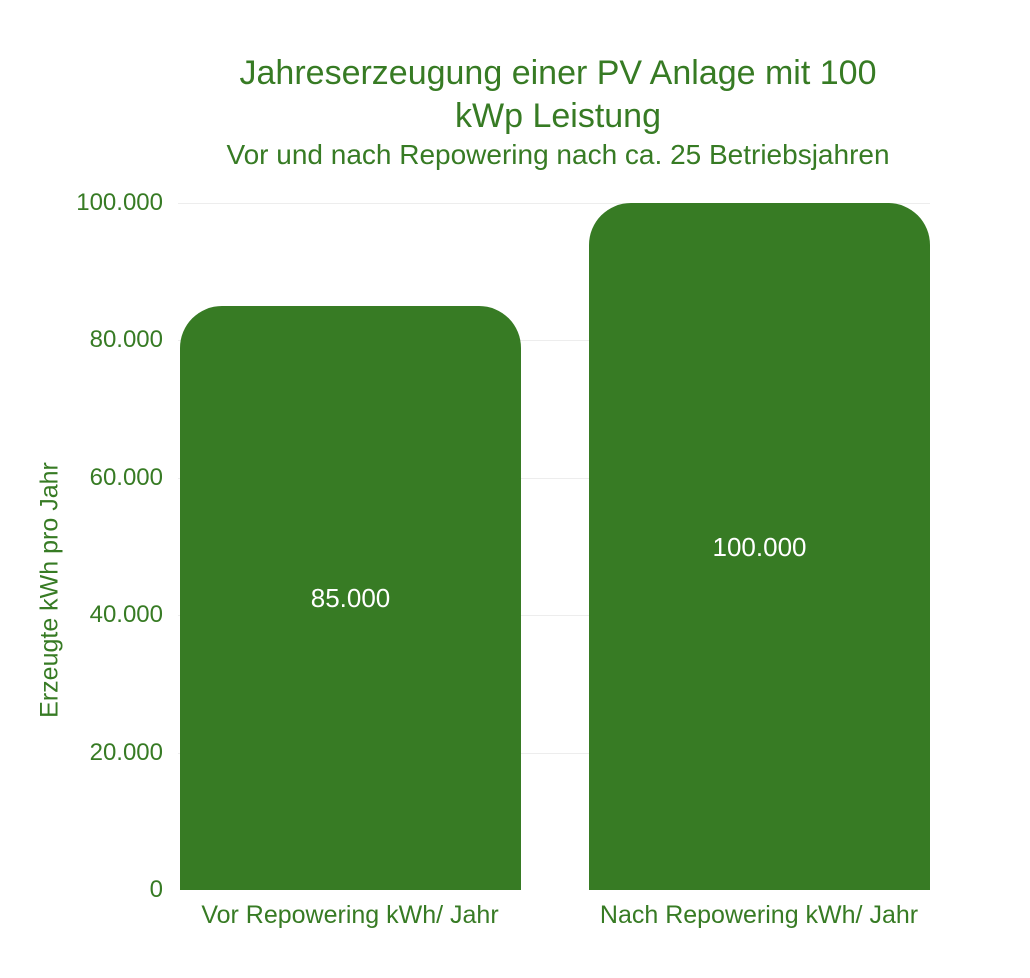 The height and width of the screenshot is (978, 1030). I want to click on bar-value-label: 100.000, so click(759, 547).